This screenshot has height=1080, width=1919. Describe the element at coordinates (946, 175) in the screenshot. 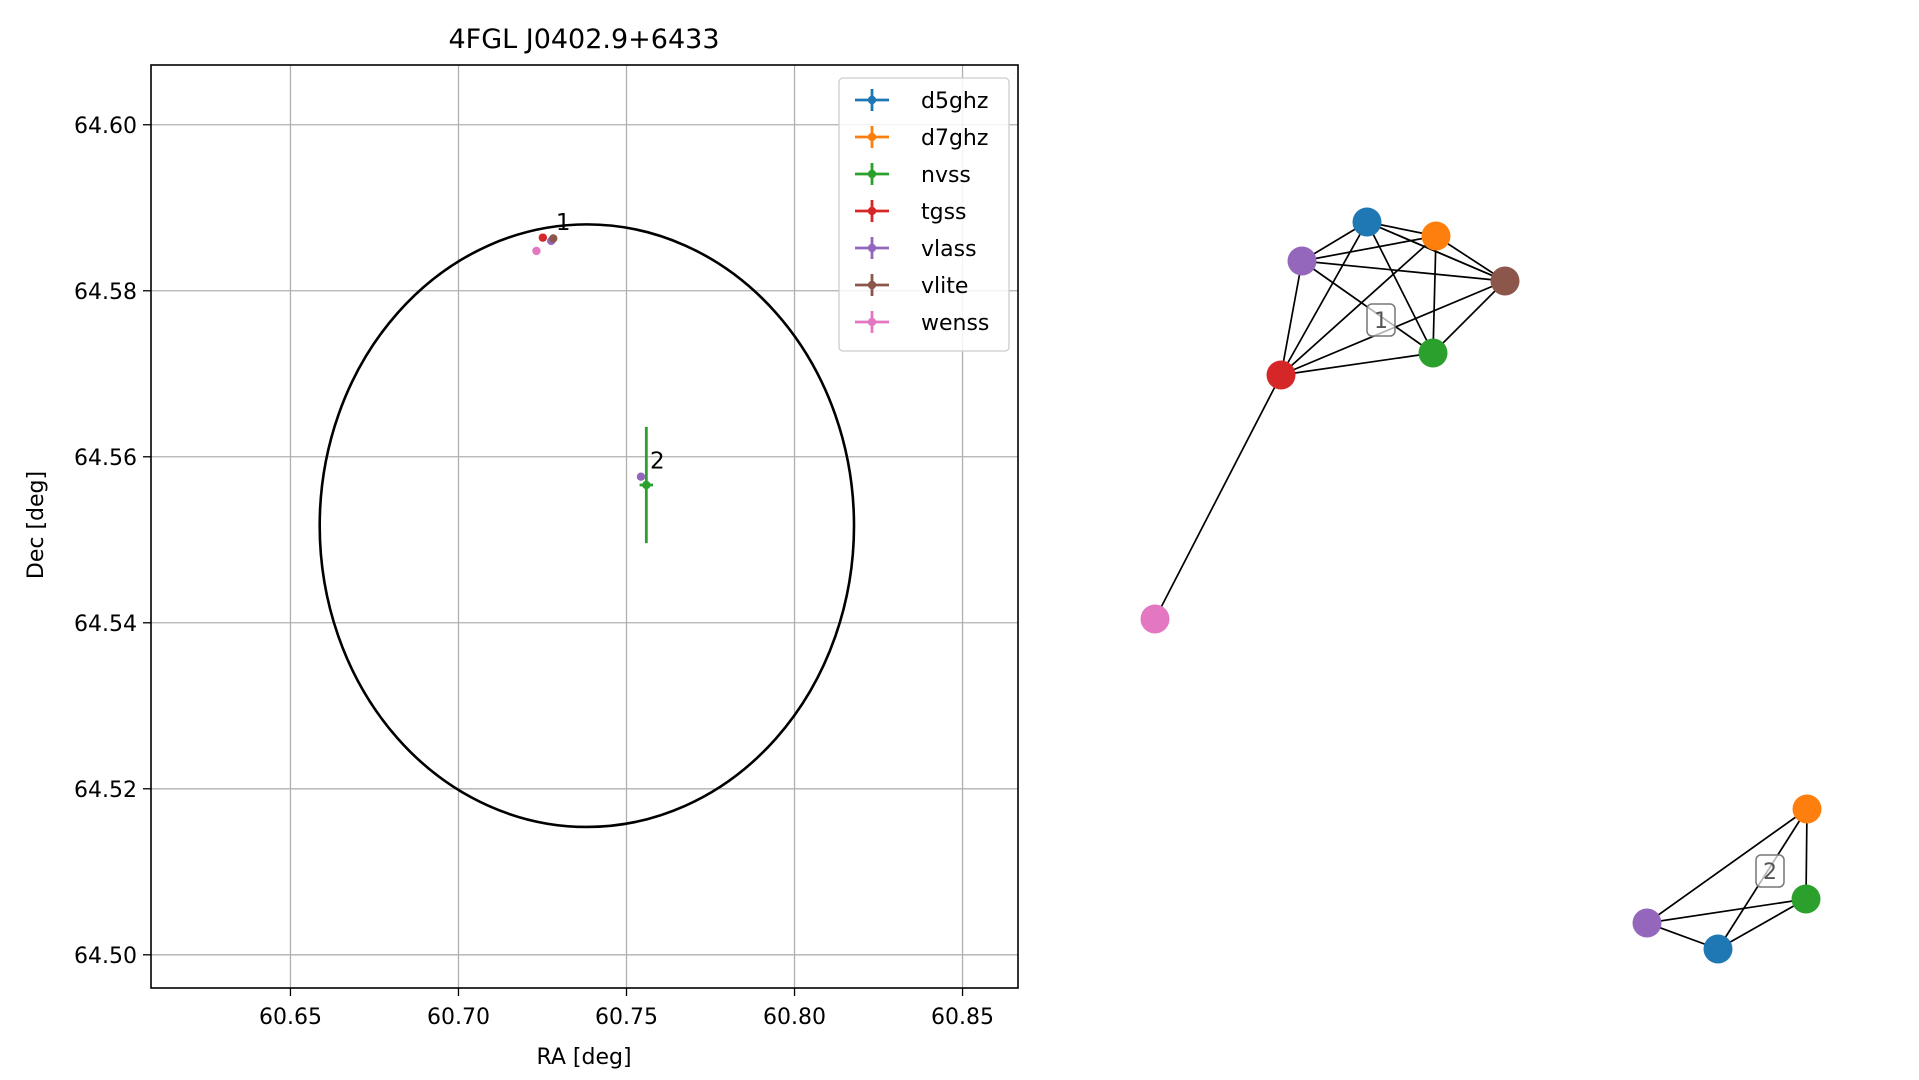

I see `legend-label: nvss` at that location.